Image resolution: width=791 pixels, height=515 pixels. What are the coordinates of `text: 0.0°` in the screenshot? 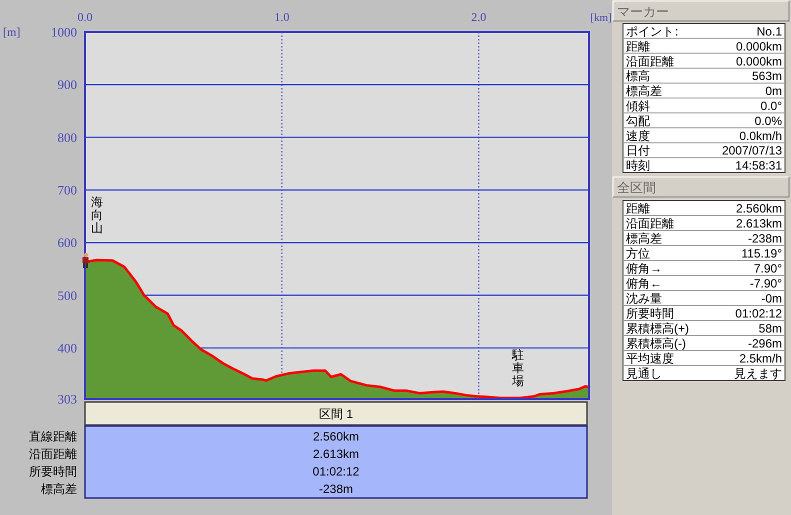 It's located at (771, 105).